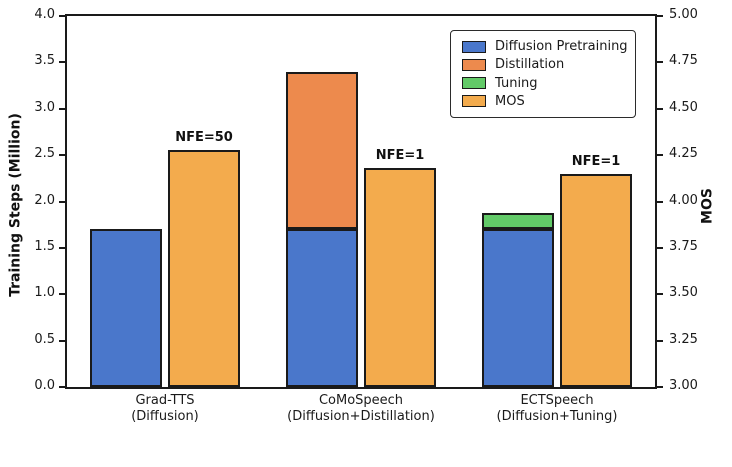 Image resolution: width=732 pixels, height=467 pixels. What do you see at coordinates (165, 400) in the screenshot?
I see `x-tick-label-line1: Grad-TTS` at bounding box center [165, 400].